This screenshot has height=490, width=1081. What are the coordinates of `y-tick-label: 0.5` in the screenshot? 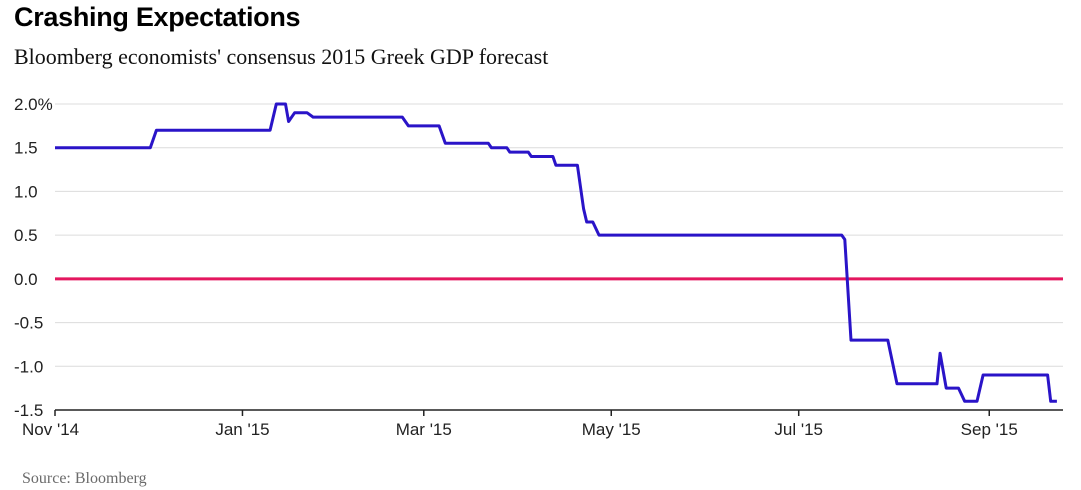 It's located at (26, 235).